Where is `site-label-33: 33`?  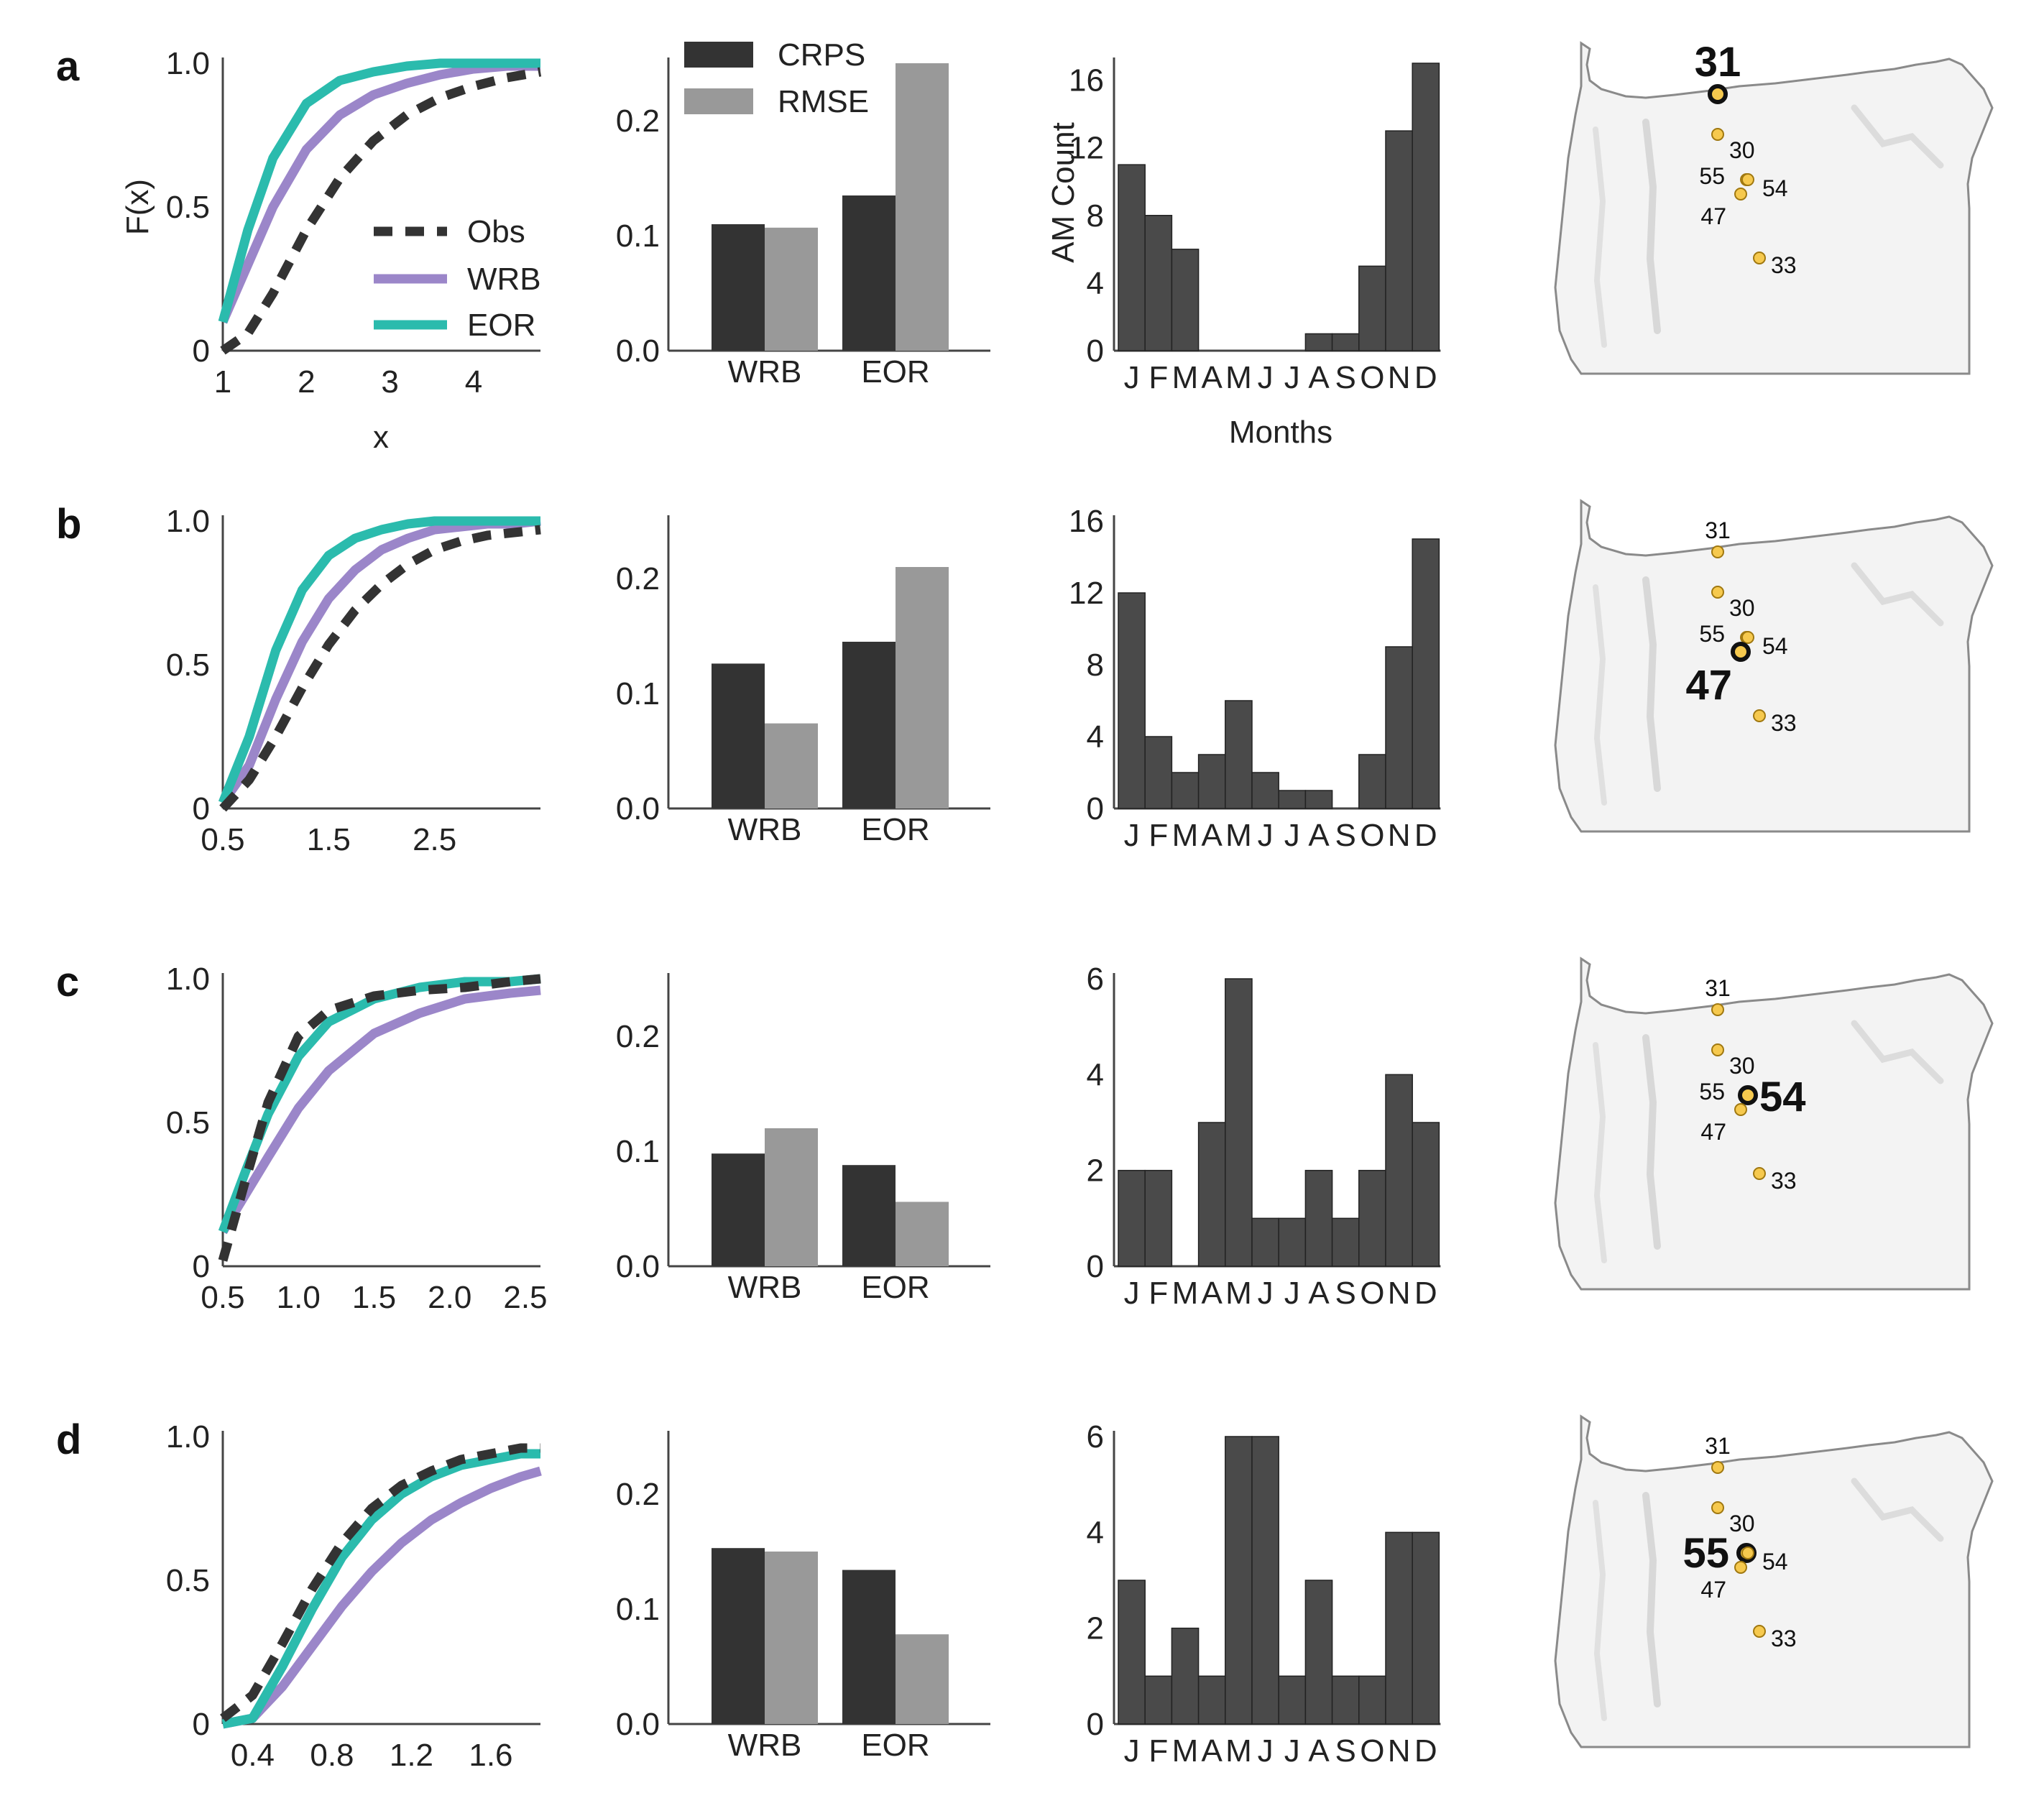 site-label-33: 33 is located at coordinates (1784, 265).